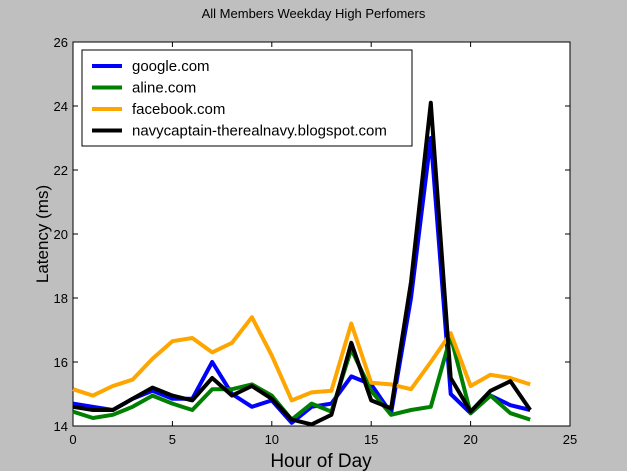  Describe the element at coordinates (164, 88) in the screenshot. I see `legend-entry-label: aline.com` at that location.